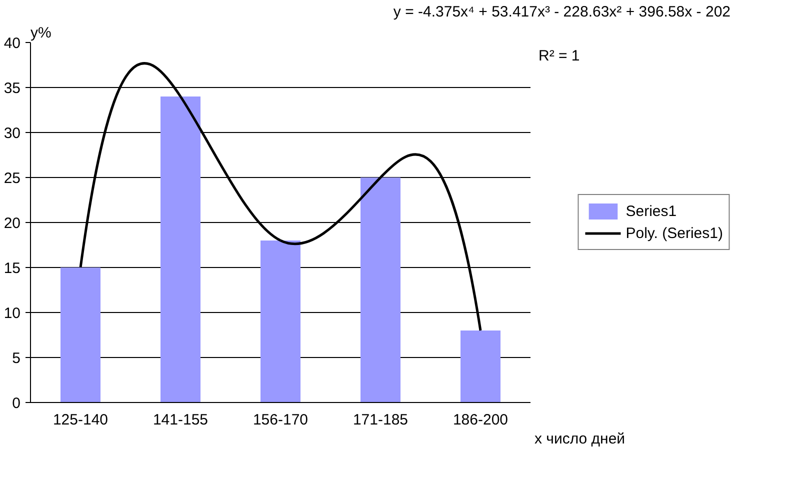 This screenshot has height=481, width=789. Describe the element at coordinates (651, 211) in the screenshot. I see `legend-label: Series1` at that location.